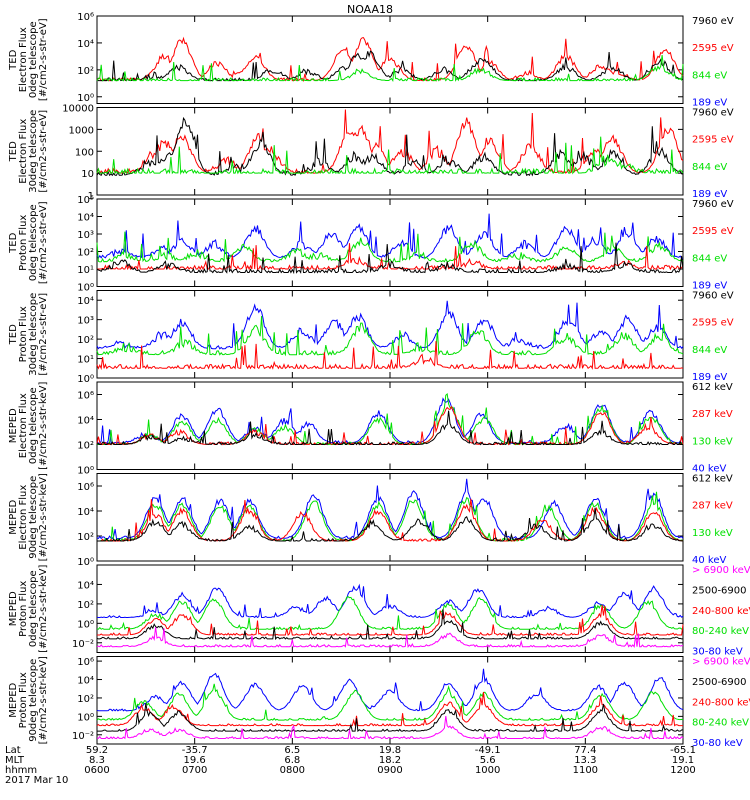  I want to click on footer-value: 19.1, so click(683, 760).